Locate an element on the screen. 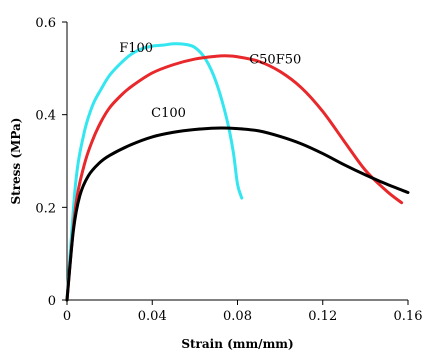 The image size is (429, 356). labels-group: F100 C50F50 C100 is located at coordinates (210, 81).